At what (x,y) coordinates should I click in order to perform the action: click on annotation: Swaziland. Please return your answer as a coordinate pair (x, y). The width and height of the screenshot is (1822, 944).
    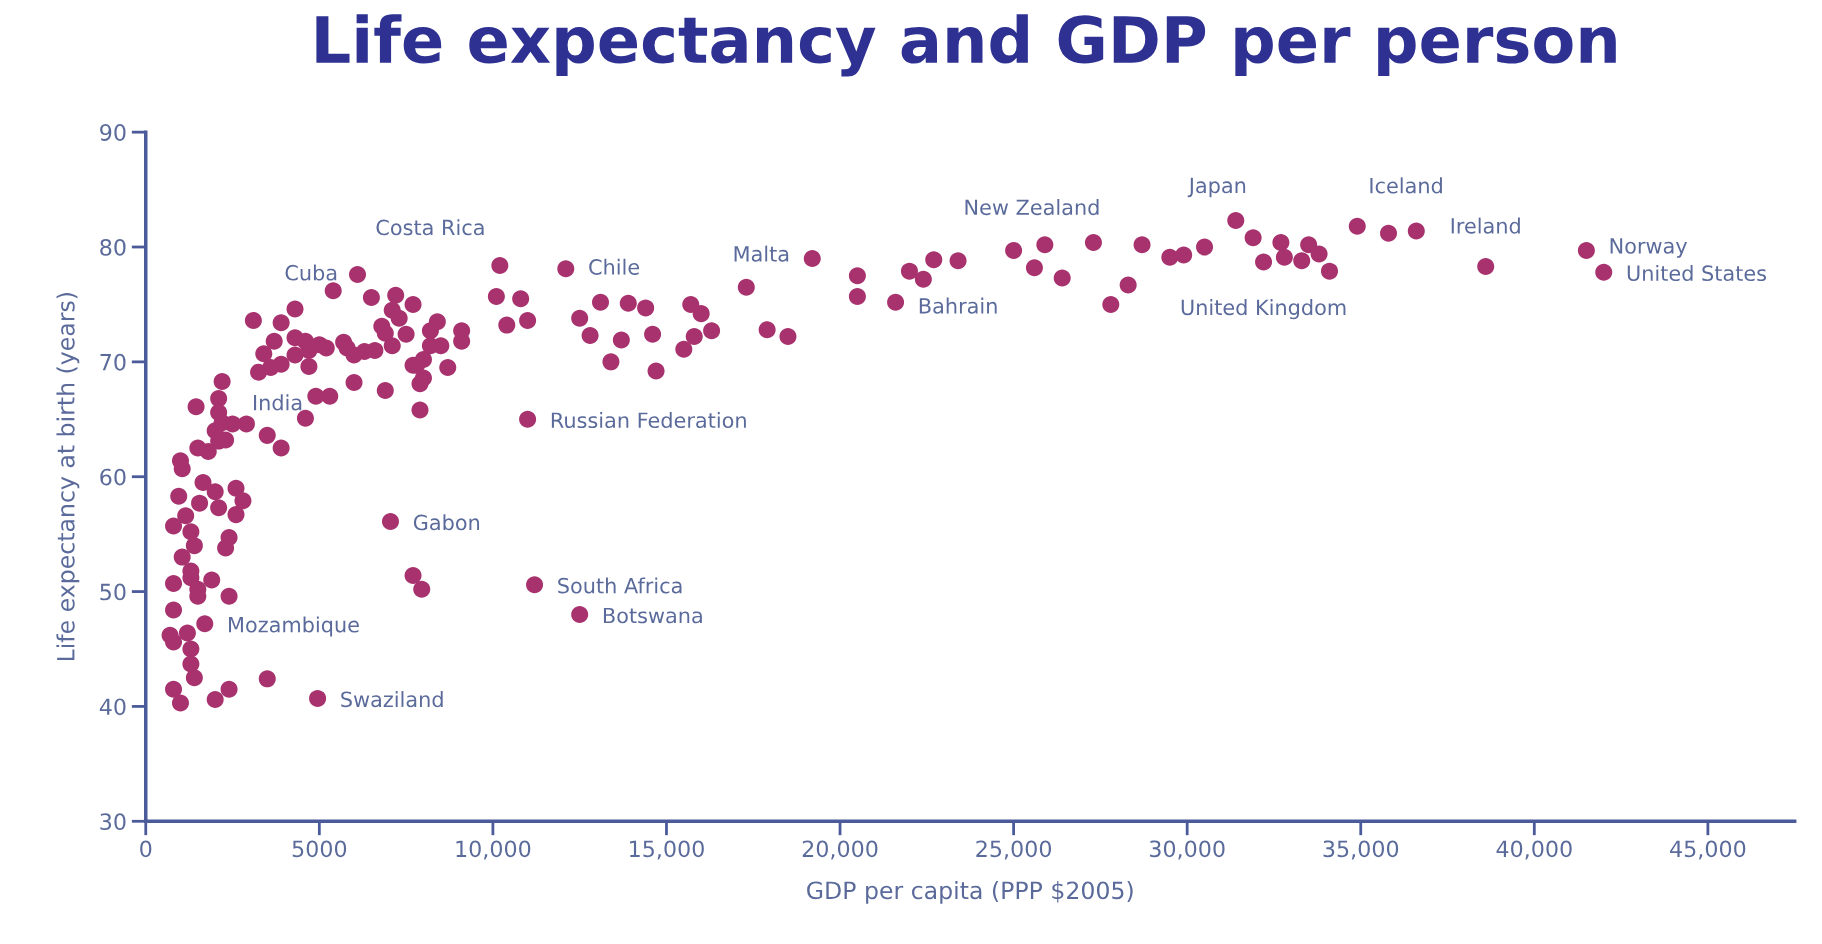
    Looking at the image, I should click on (392, 699).